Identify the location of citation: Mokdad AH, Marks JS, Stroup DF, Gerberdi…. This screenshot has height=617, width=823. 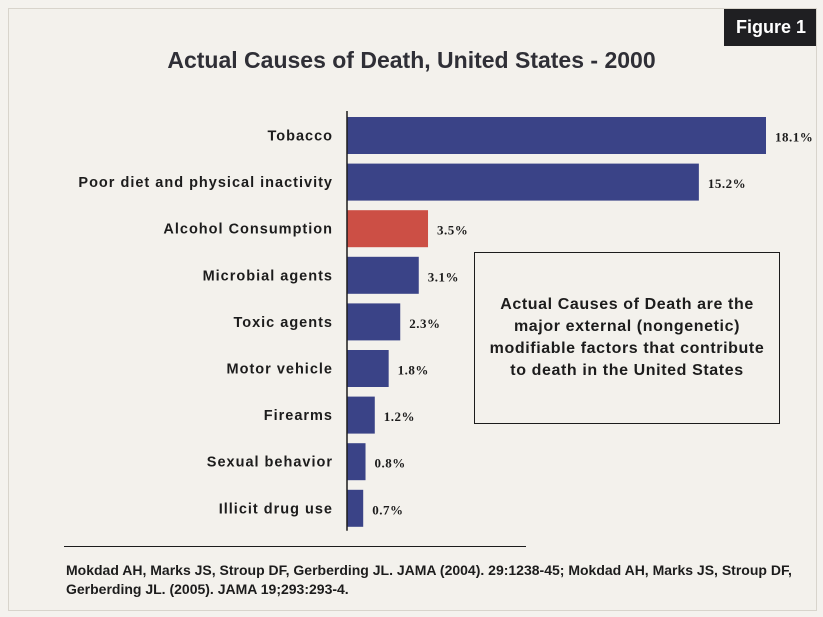
(429, 579).